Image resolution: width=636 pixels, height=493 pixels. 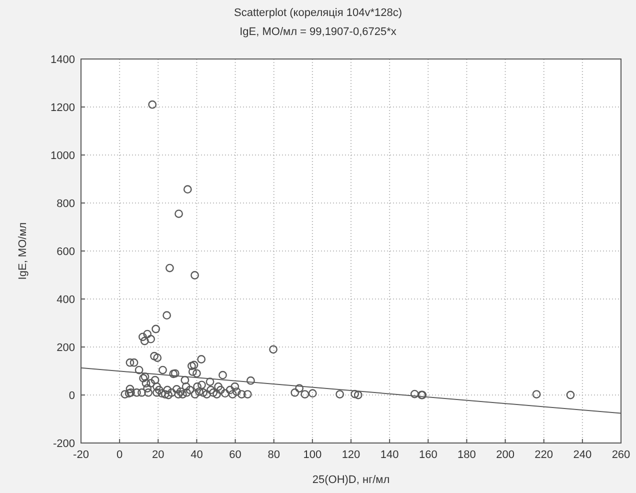 What do you see at coordinates (65, 252) in the screenshot?
I see `y-tick-label: 600` at bounding box center [65, 252].